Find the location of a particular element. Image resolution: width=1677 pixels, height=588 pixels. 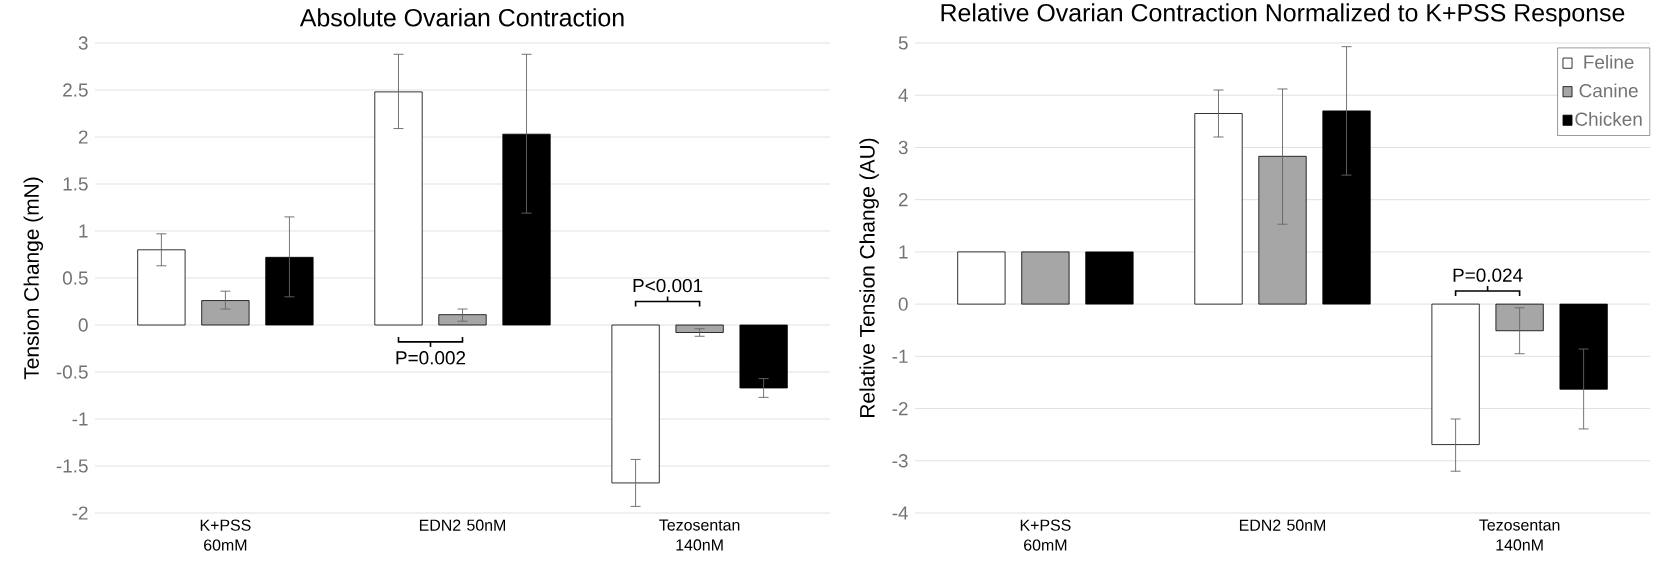

legend-label: Canine is located at coordinates (1608, 90).